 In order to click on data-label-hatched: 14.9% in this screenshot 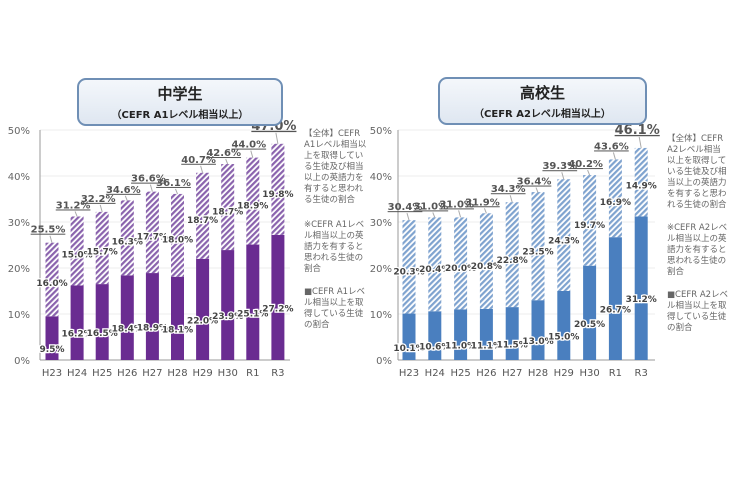, I will do `click(641, 187)`.